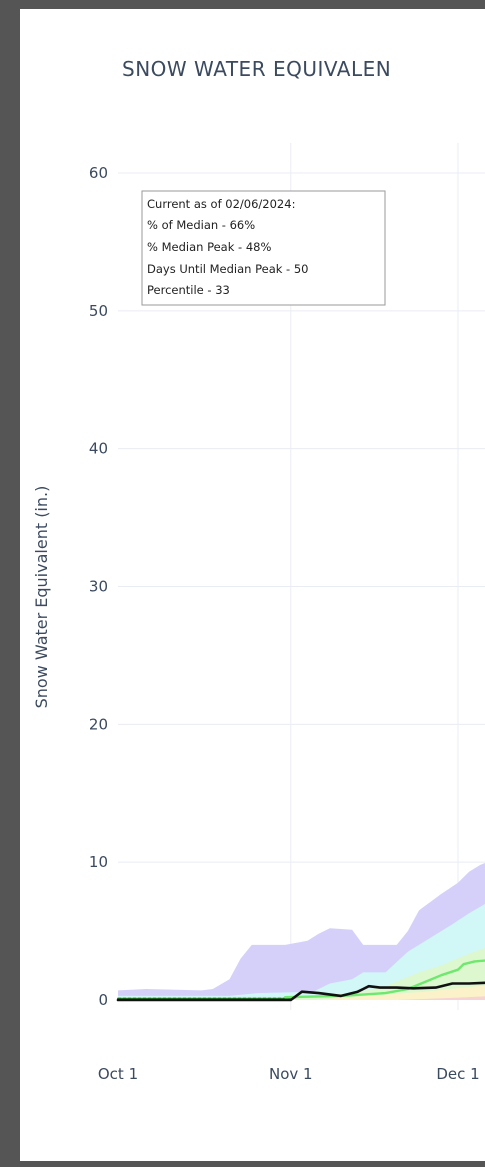  I want to click on frame-border-left, so click(10, 583).